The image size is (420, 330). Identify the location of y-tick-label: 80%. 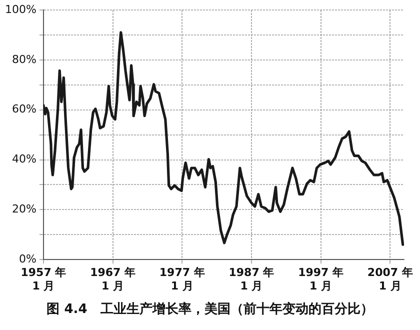
(24, 59).